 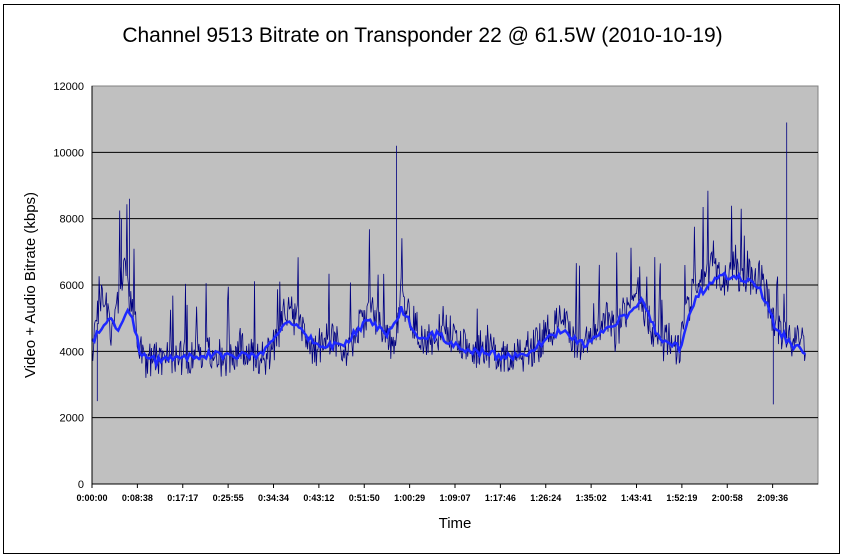 What do you see at coordinates (81, 485) in the screenshot?
I see `y-tick-label: 0` at bounding box center [81, 485].